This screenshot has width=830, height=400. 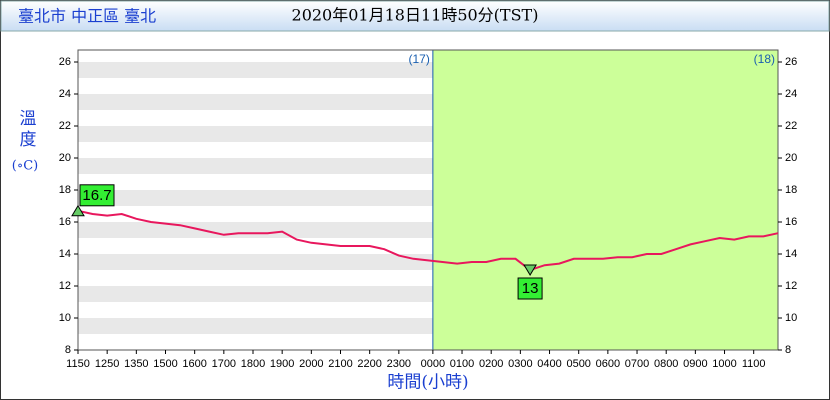 I want to click on y-tick-label: 20, so click(x=65, y=158).